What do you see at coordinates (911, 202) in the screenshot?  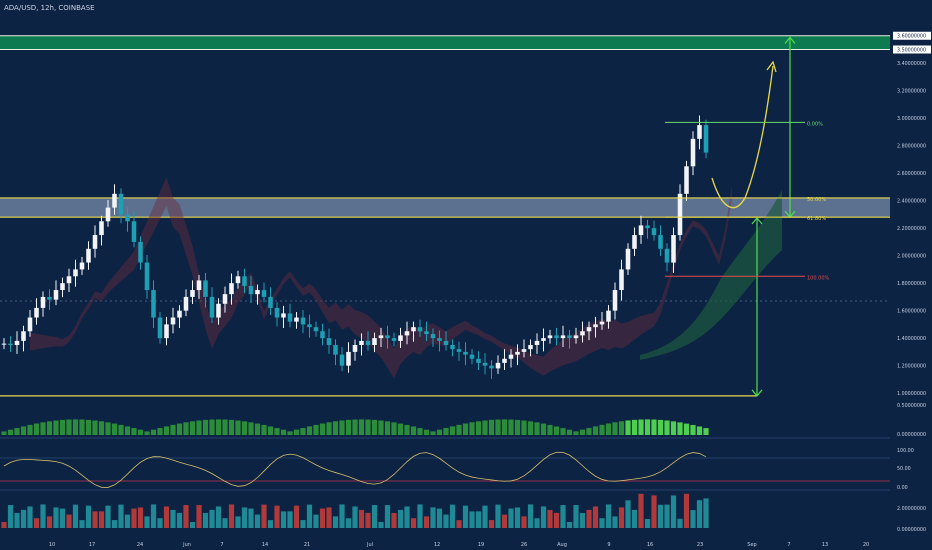 I see `price-tick: 2.40000000` at bounding box center [911, 202].